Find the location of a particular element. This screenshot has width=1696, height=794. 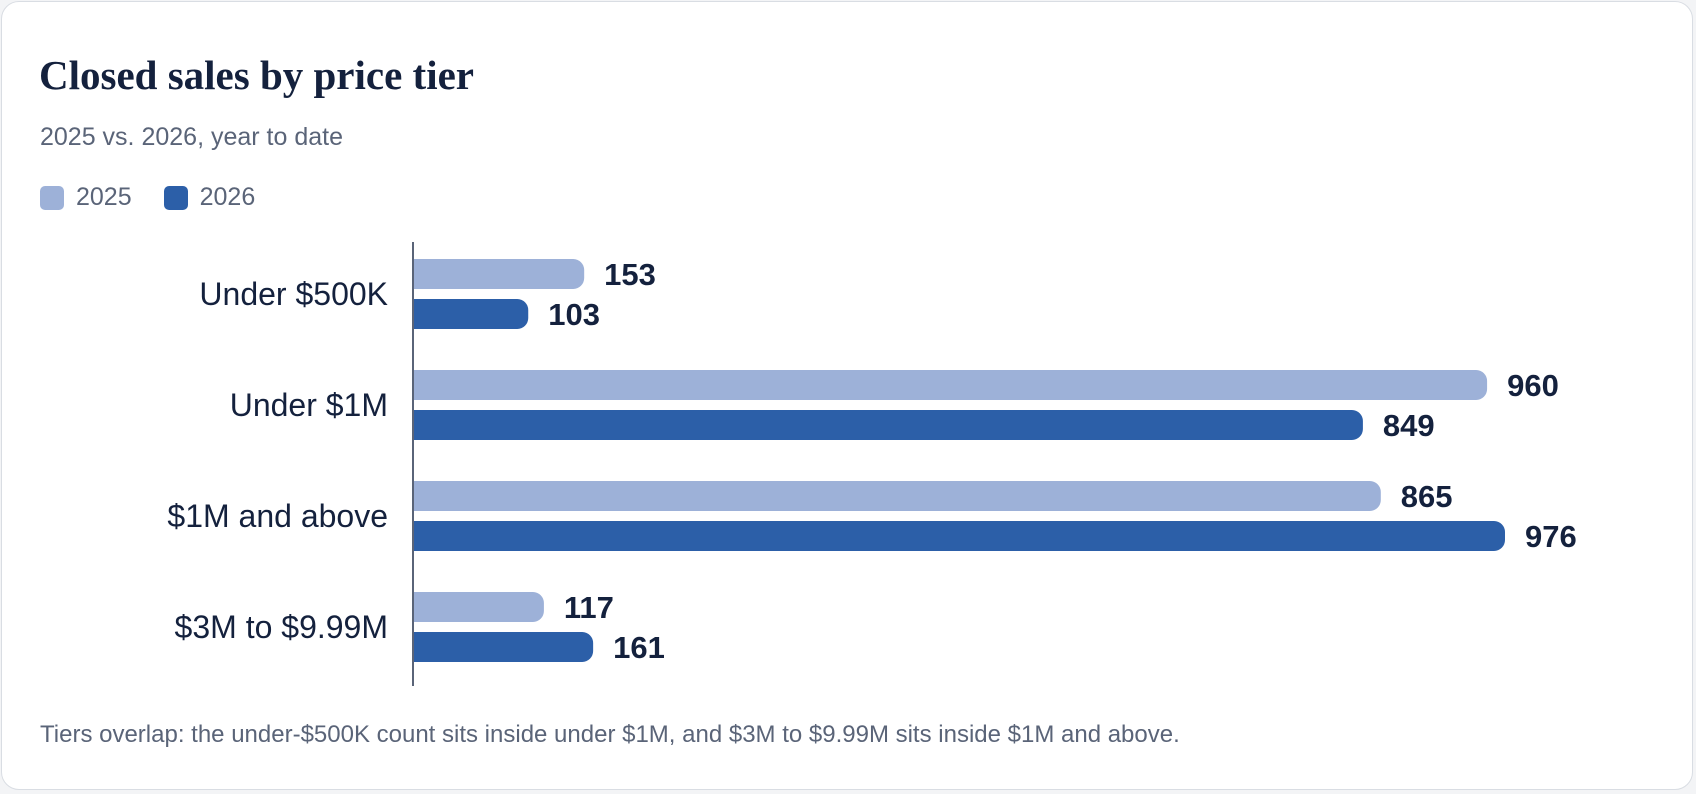

value-label-2026-3m-to-9-99m: 161 is located at coordinates (639, 647).